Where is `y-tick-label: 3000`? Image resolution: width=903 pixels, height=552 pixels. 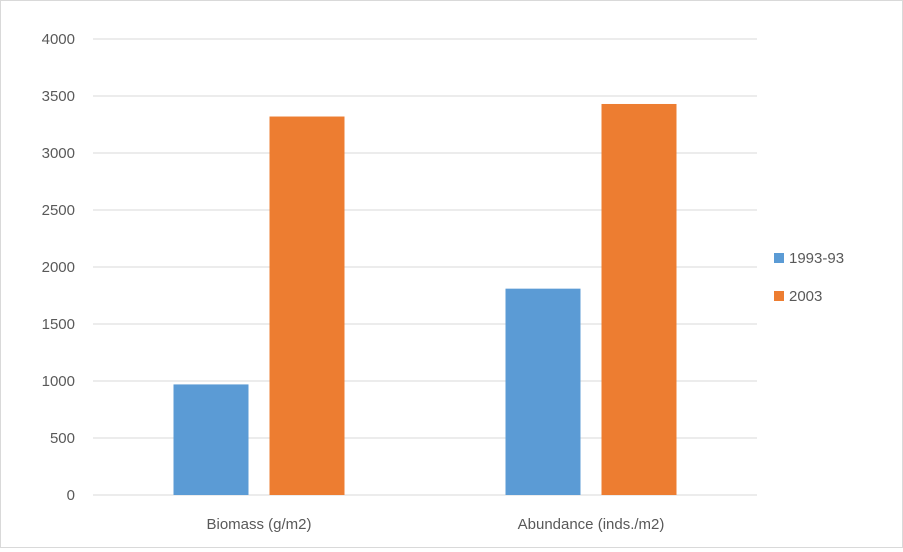
y-tick-label: 3000 is located at coordinates (58, 153).